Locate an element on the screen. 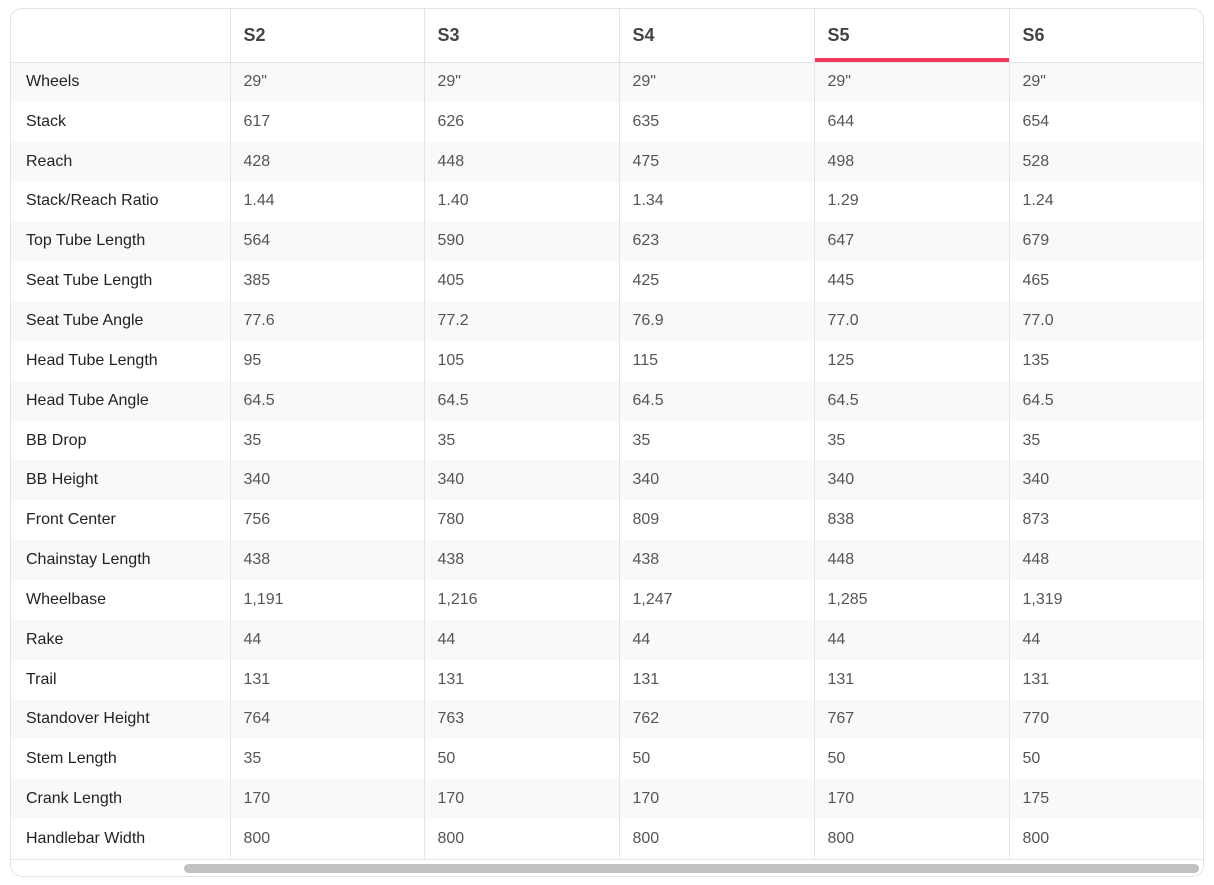  table-row: Wheelbase 1,191 1,216 1,247 1,285 1,319 is located at coordinates (607, 599).